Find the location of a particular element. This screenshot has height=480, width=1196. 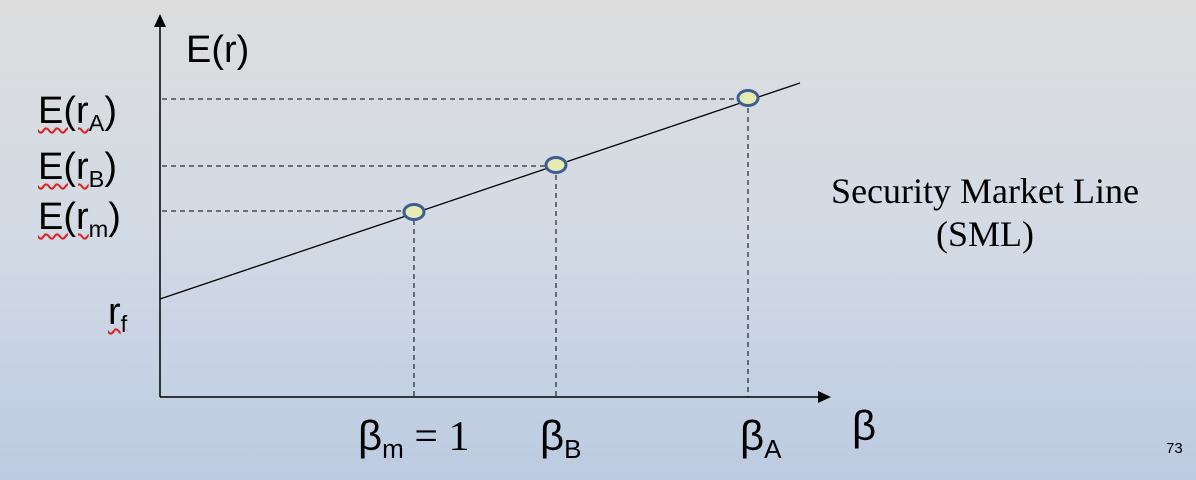

sml-annotation-line1: Security Market Line is located at coordinates (985, 191).